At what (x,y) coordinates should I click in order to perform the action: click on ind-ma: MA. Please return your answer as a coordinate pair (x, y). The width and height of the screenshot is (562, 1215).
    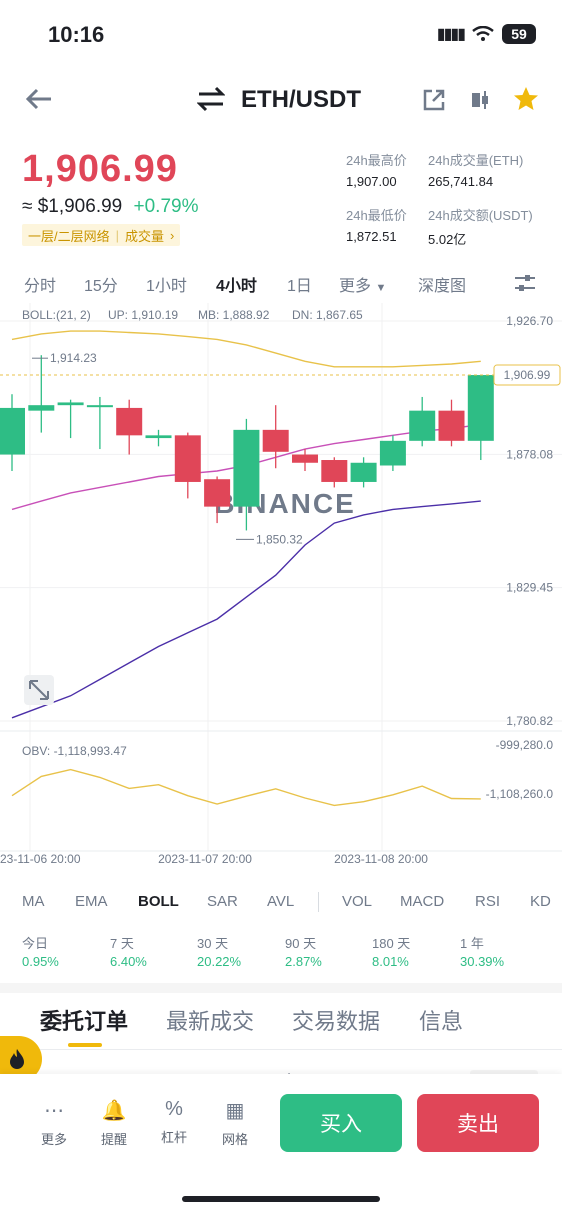
    Looking at the image, I should click on (33, 901).